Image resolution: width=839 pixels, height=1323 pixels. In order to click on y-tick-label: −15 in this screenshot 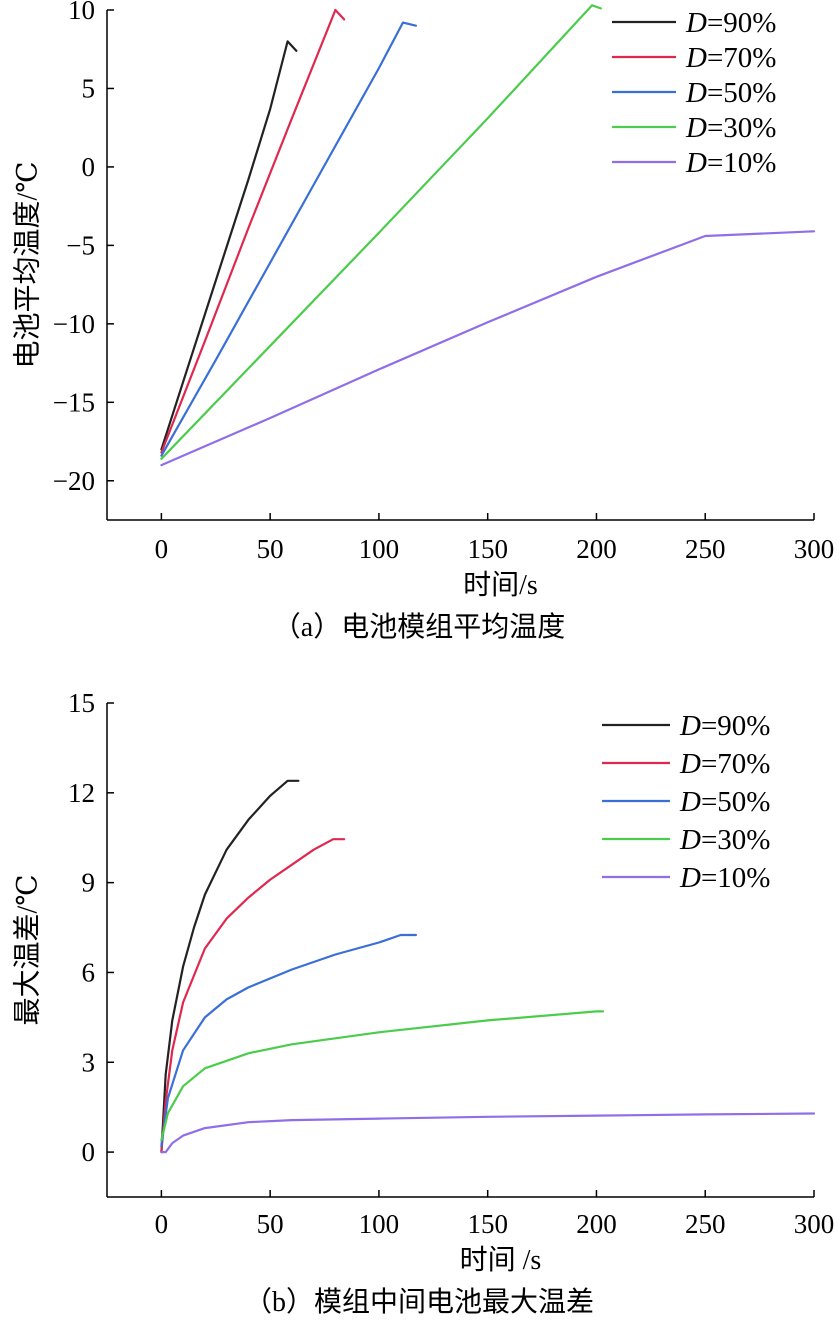, I will do `click(74, 402)`.